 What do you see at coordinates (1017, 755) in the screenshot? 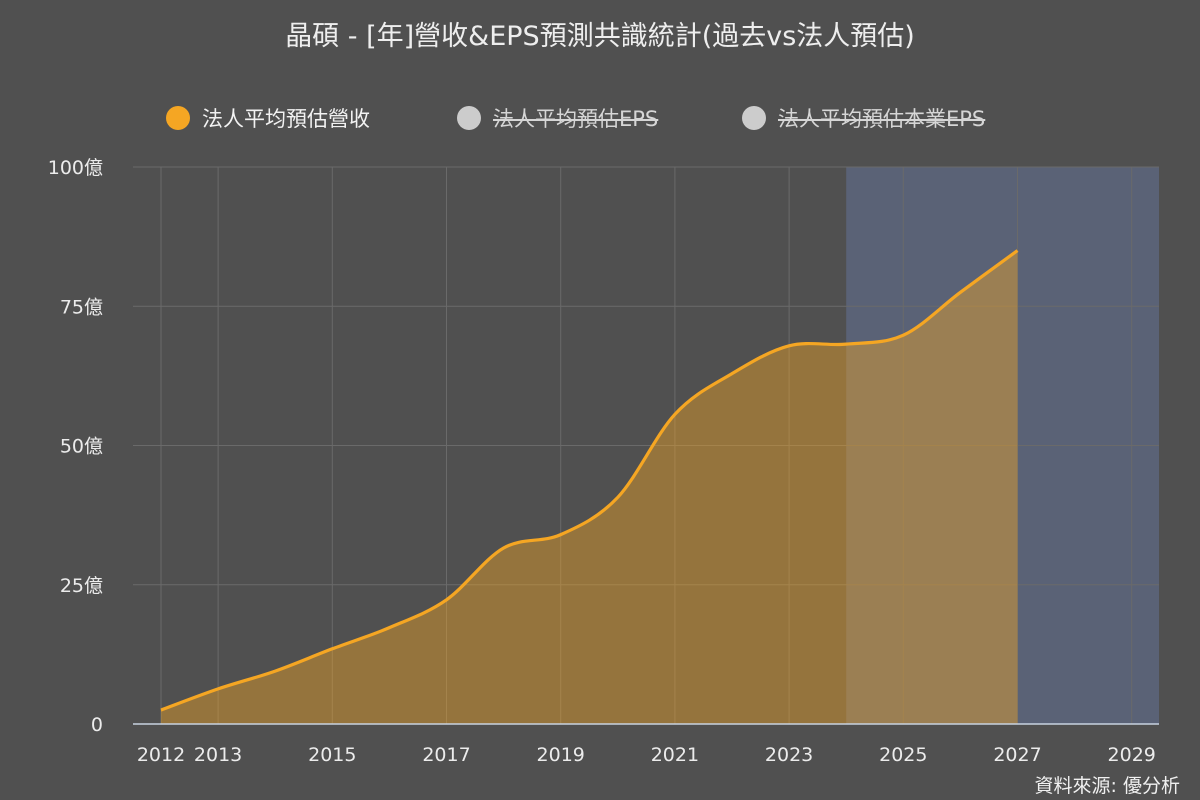
I see `x-tick-label: 2027` at bounding box center [1017, 755].